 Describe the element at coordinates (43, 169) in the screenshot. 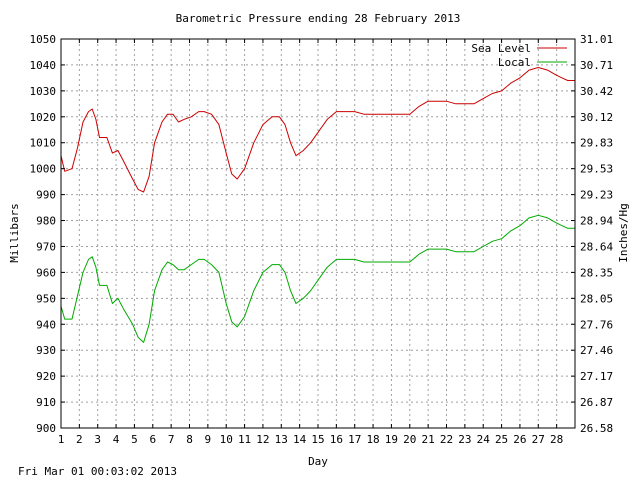

I see `y-tick-label-left: 1000` at that location.